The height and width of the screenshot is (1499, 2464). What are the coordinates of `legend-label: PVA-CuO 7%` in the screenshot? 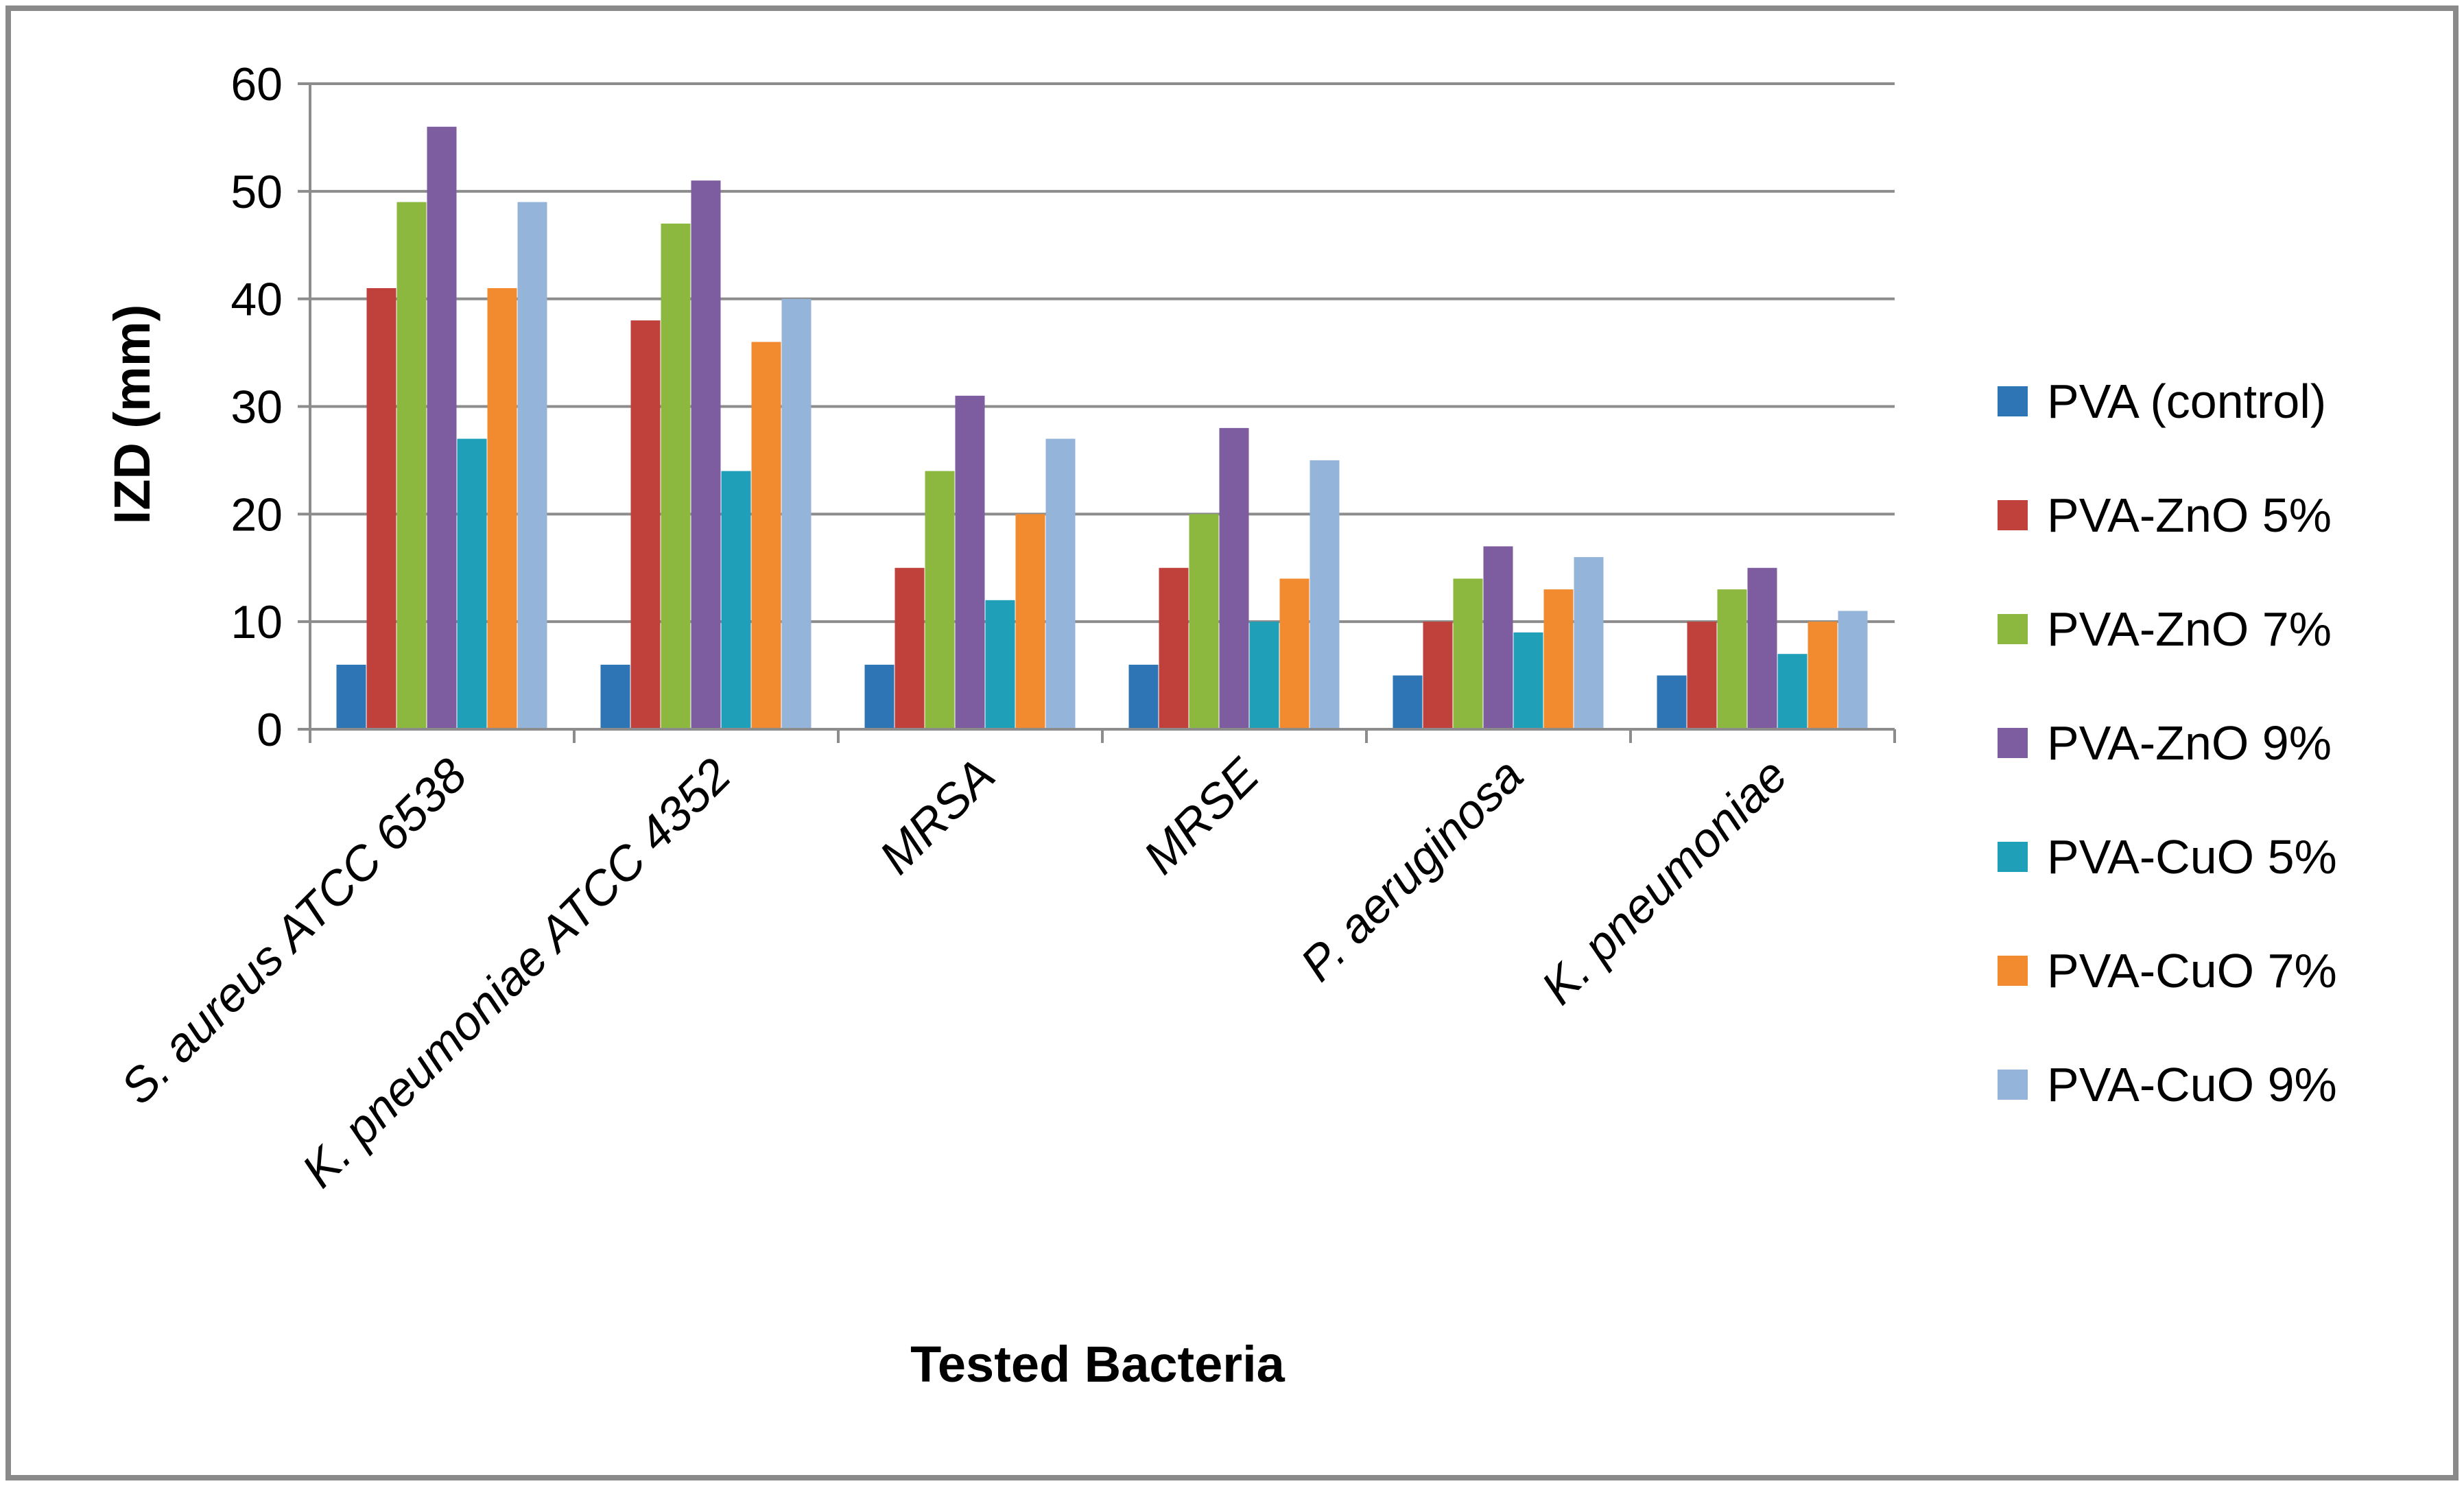 It's located at (2192, 971).